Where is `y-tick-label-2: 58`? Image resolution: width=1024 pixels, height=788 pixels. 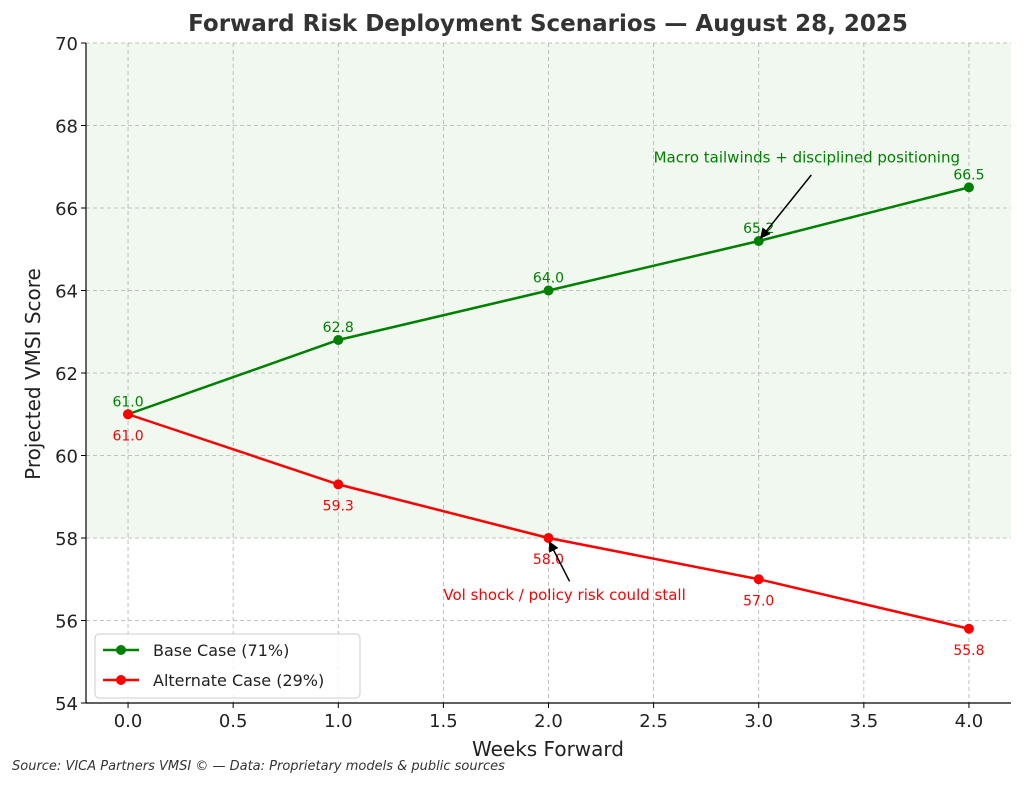 y-tick-label-2: 58 is located at coordinates (66, 539).